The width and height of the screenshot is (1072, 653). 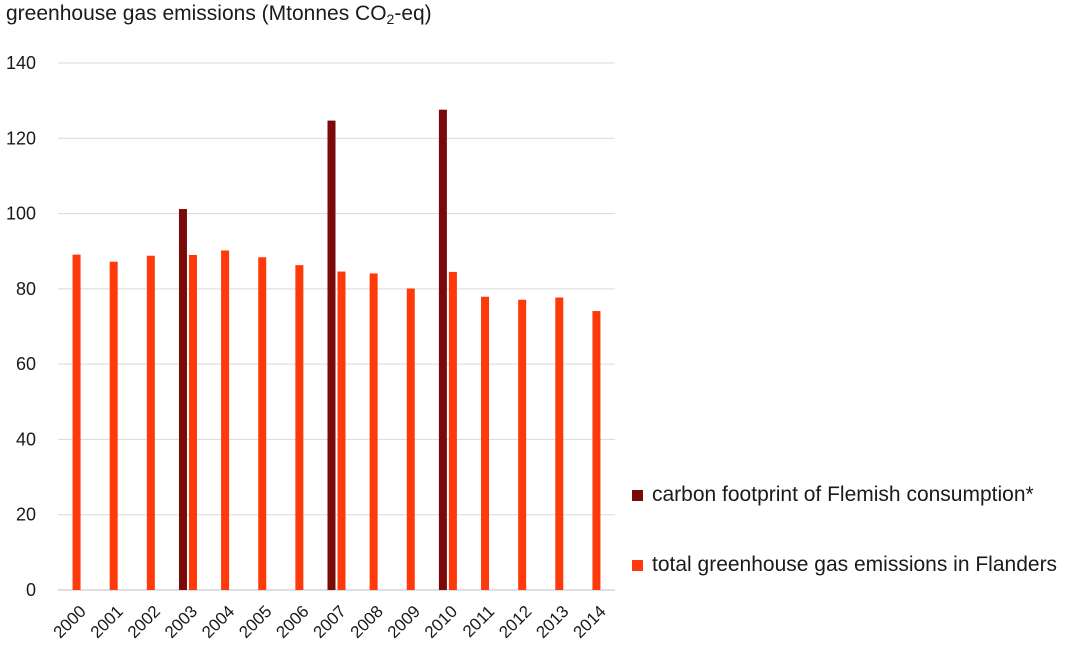 I want to click on bar-total-emissions-2013, so click(x=559, y=443).